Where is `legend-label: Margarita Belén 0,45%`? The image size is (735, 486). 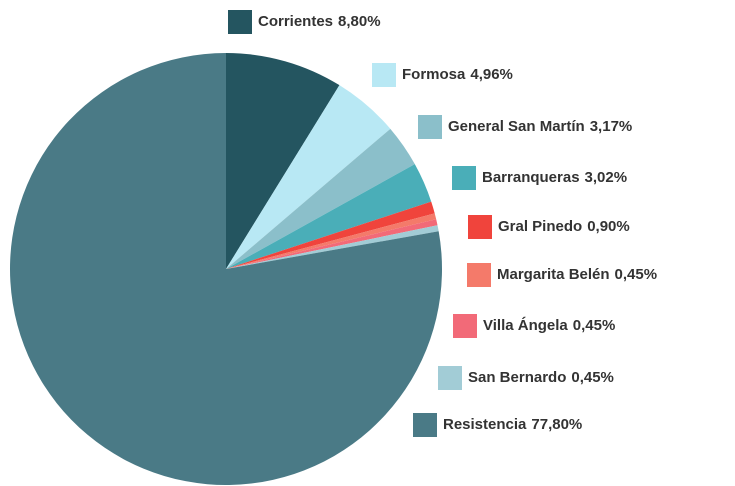 legend-label: Margarita Belén 0,45% is located at coordinates (577, 274).